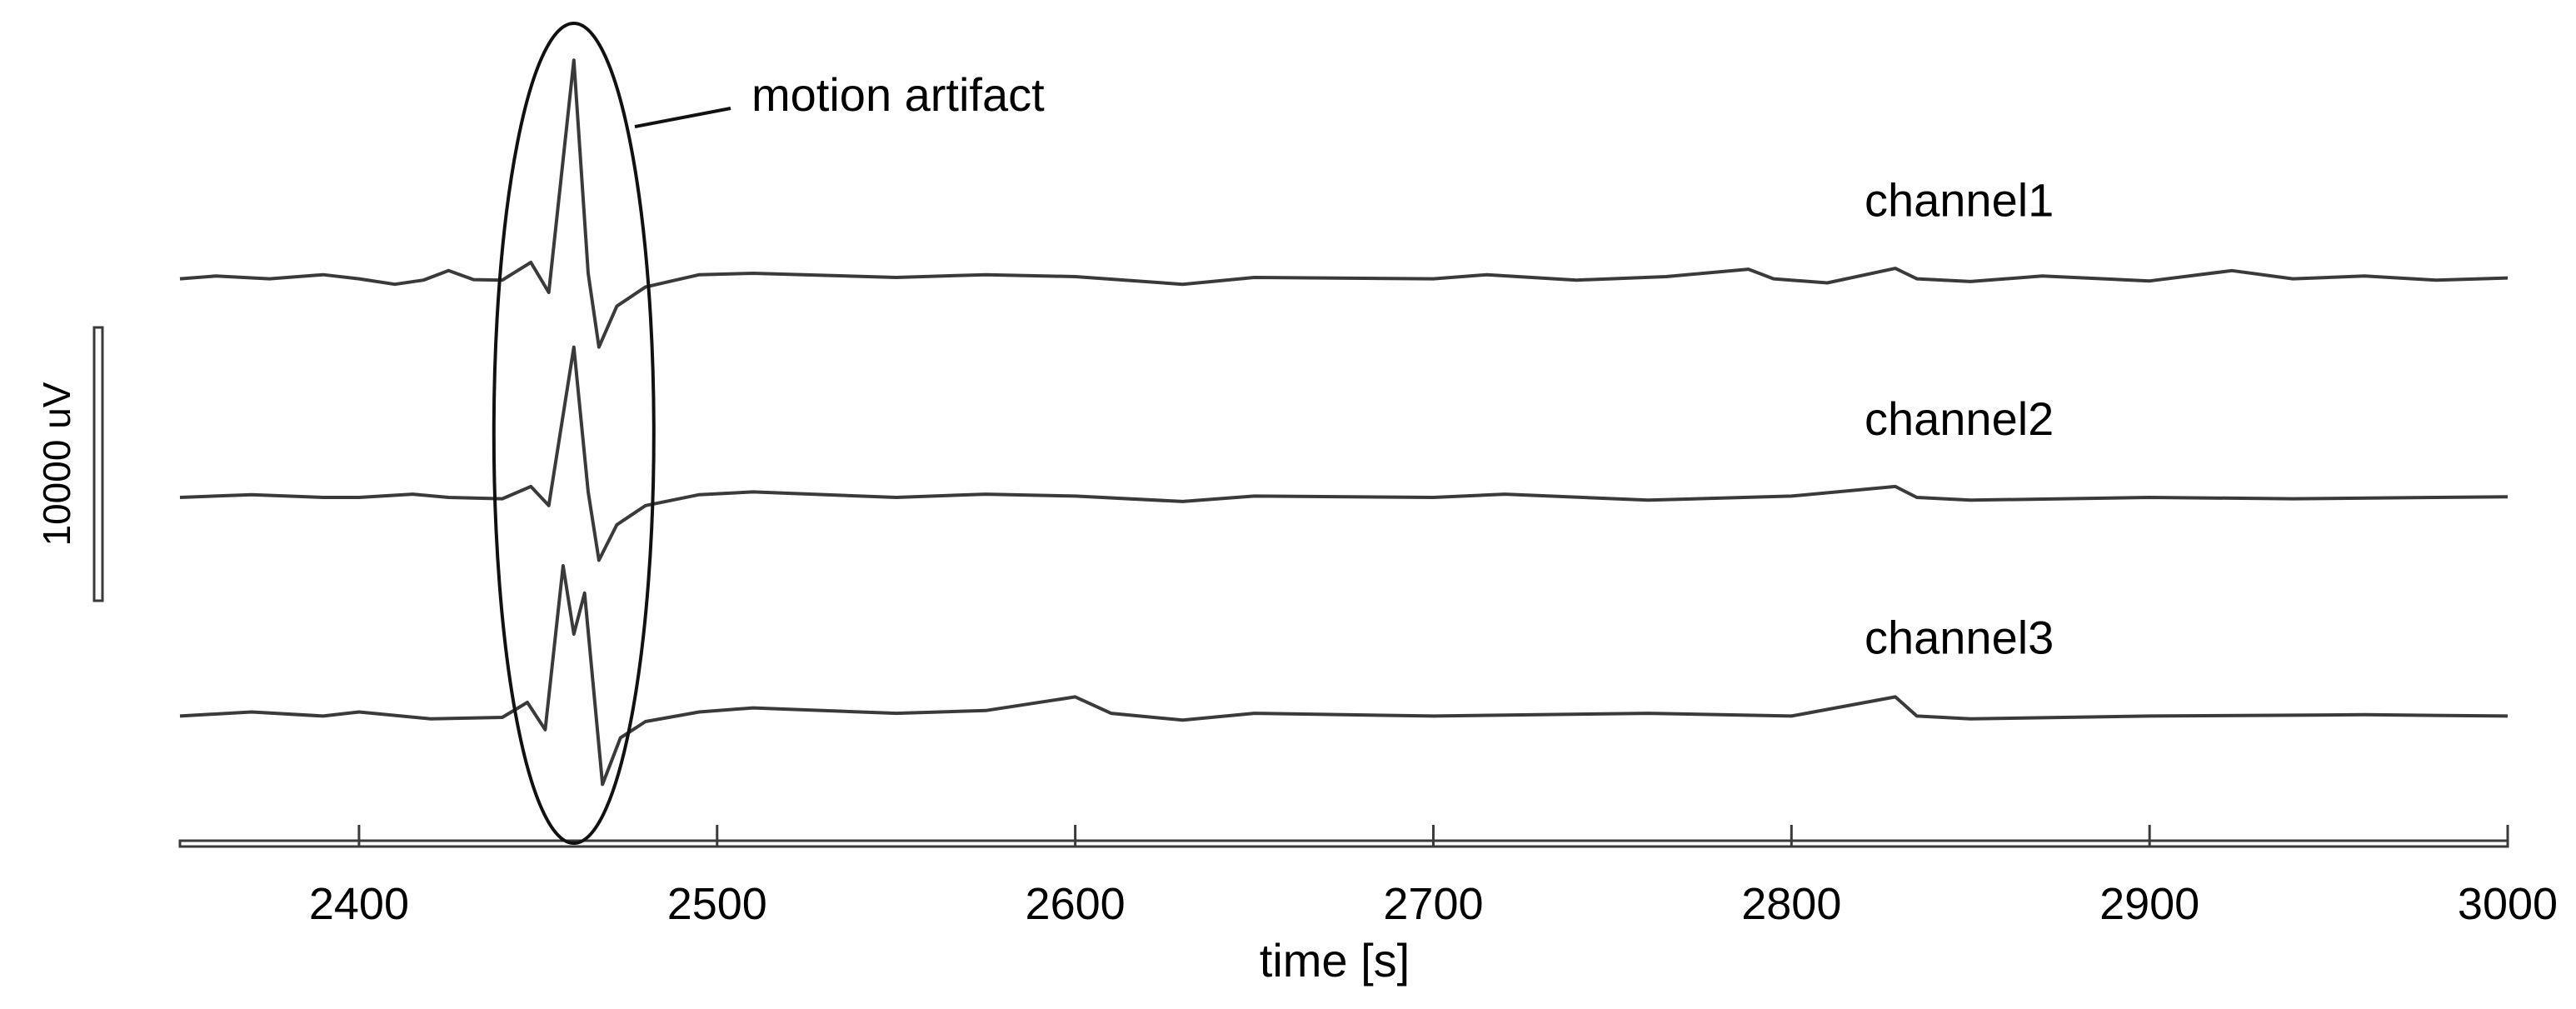 The width and height of the screenshot is (2576, 1009). Describe the element at coordinates (1335, 960) in the screenshot. I see `x-axis-title: time [s]` at that location.